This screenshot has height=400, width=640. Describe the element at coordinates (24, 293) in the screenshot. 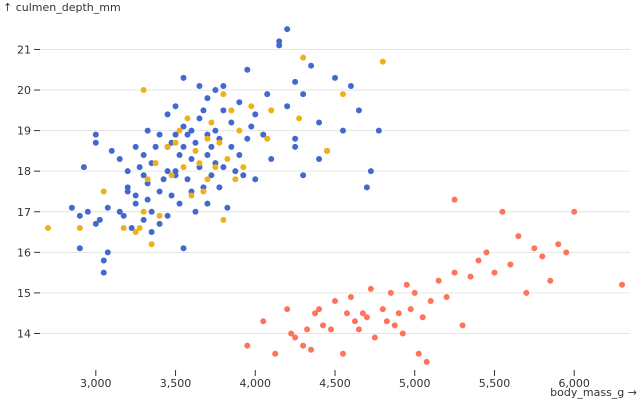

I see `y-tick-label: 15` at that location.